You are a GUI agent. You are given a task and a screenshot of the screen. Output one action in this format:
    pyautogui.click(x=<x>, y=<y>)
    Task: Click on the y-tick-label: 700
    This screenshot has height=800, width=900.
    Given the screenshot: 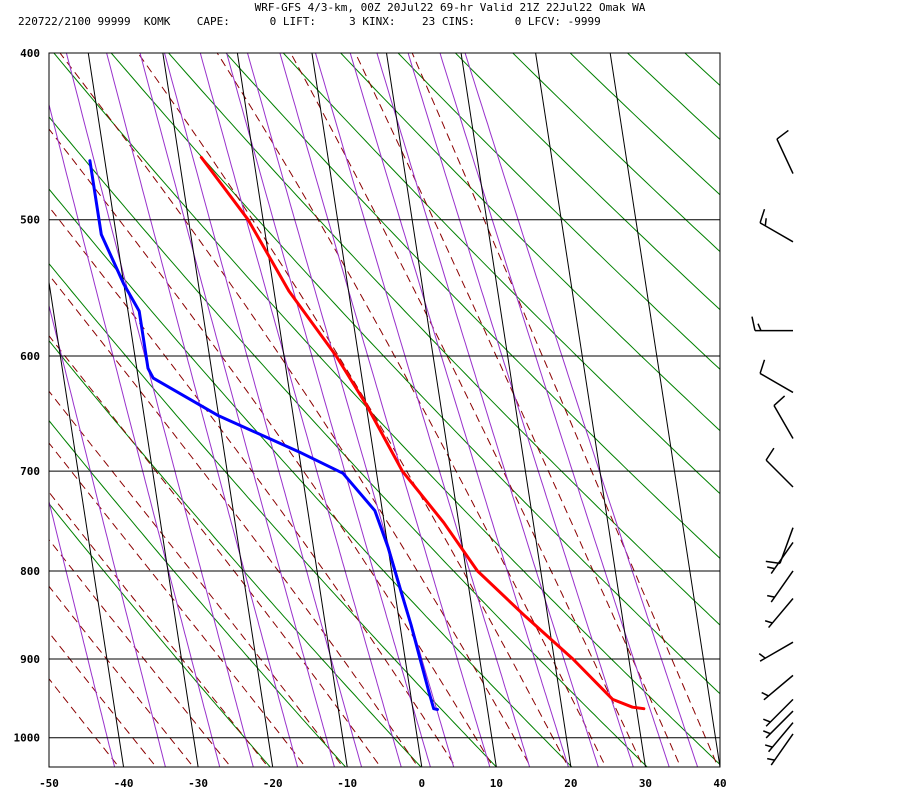 What is the action you would take?
    pyautogui.click(x=30, y=471)
    